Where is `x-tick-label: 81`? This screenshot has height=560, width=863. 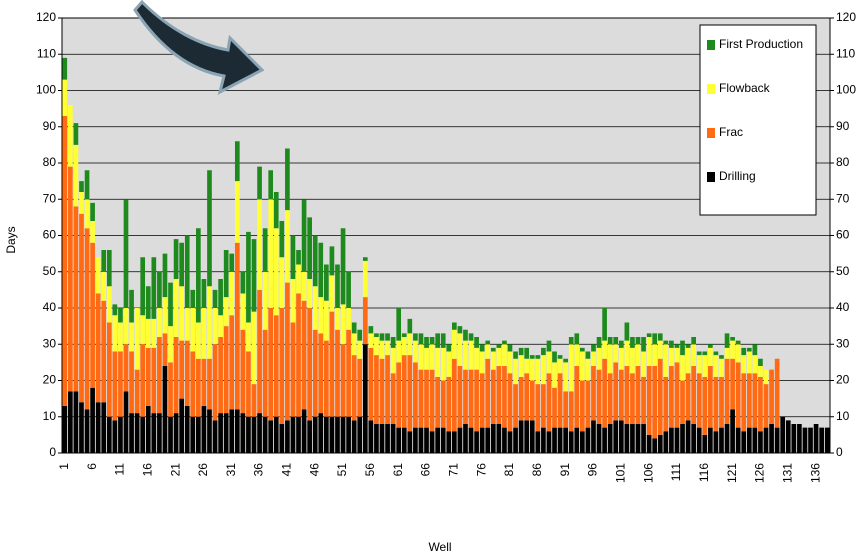 x-tick-label: 81 is located at coordinates (509, 470).